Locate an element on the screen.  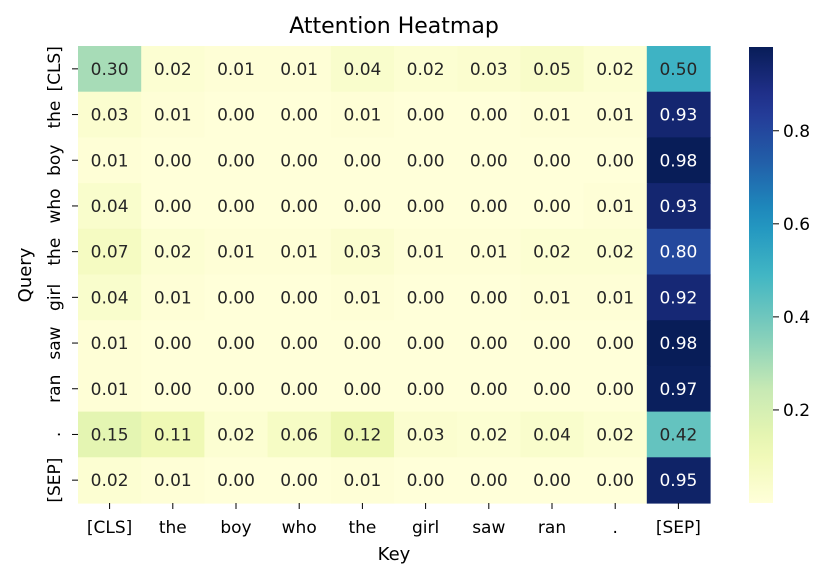
x-tick-label: . is located at coordinates (614, 528).